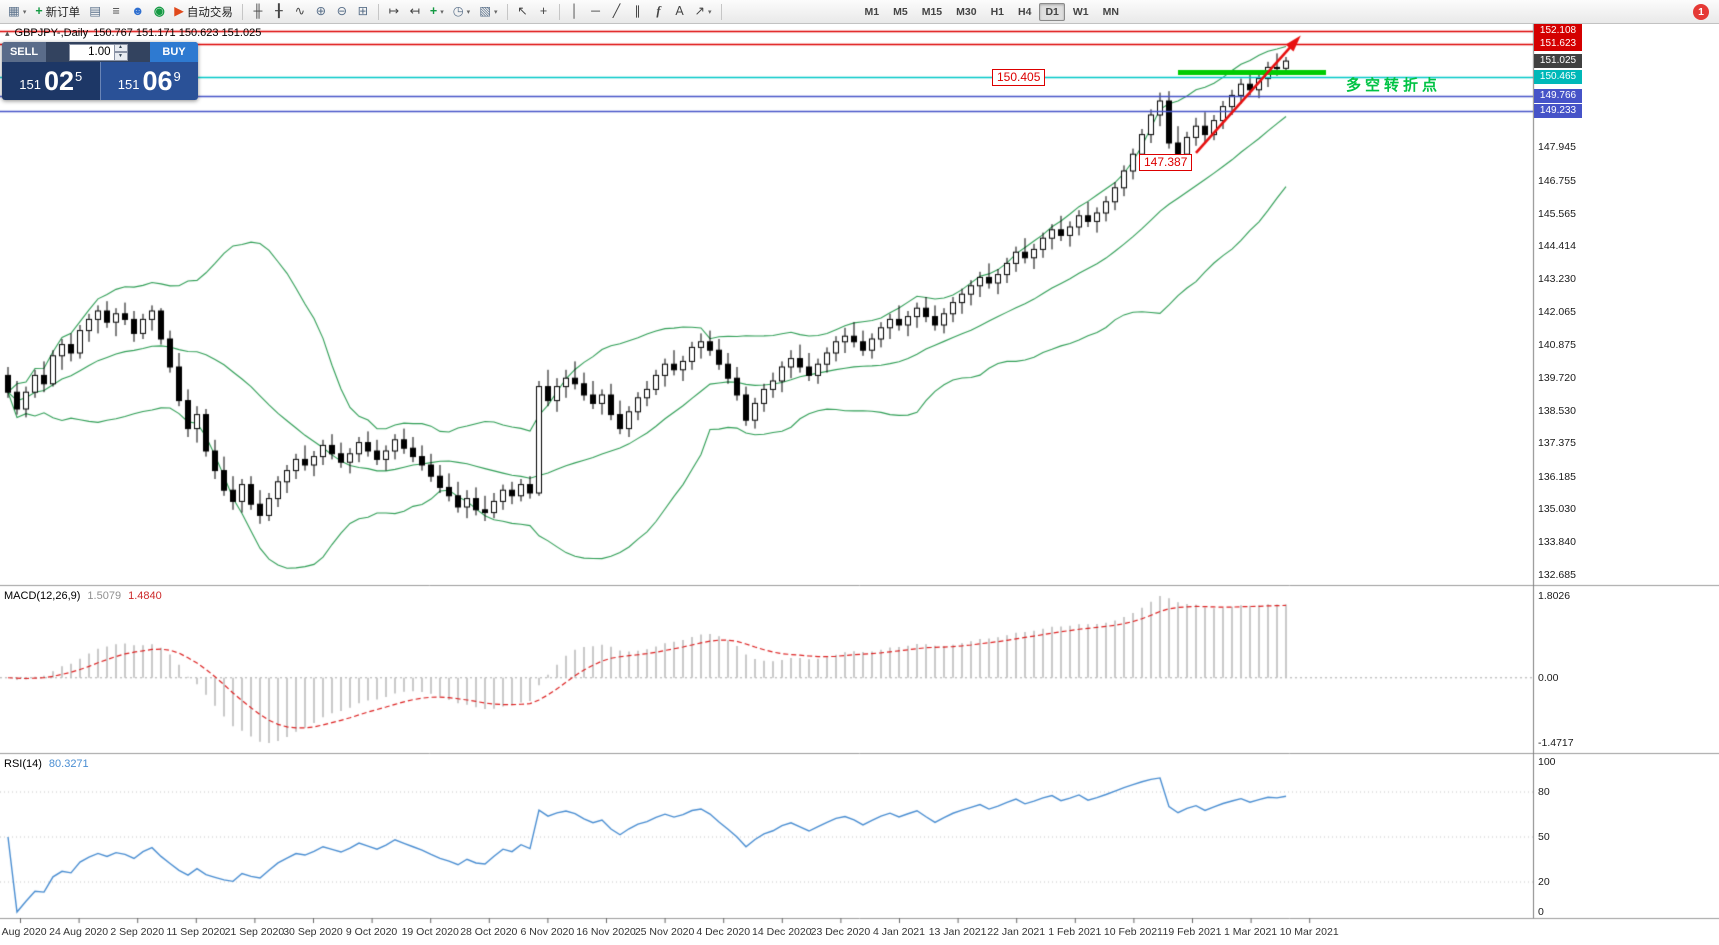 This screenshot has height=945, width=1719. Describe the element at coordinates (966, 12) in the screenshot. I see `timeframe-m30-button: M30` at that location.